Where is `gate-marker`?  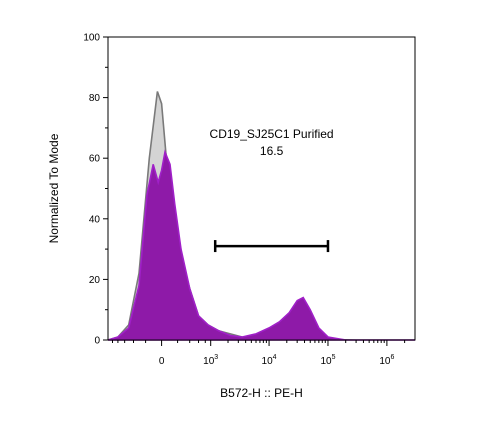 gate-marker is located at coordinates (271, 246).